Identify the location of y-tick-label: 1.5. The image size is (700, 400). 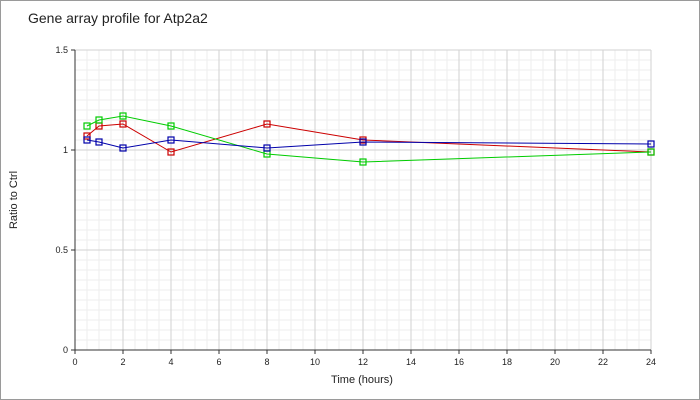
(61, 50).